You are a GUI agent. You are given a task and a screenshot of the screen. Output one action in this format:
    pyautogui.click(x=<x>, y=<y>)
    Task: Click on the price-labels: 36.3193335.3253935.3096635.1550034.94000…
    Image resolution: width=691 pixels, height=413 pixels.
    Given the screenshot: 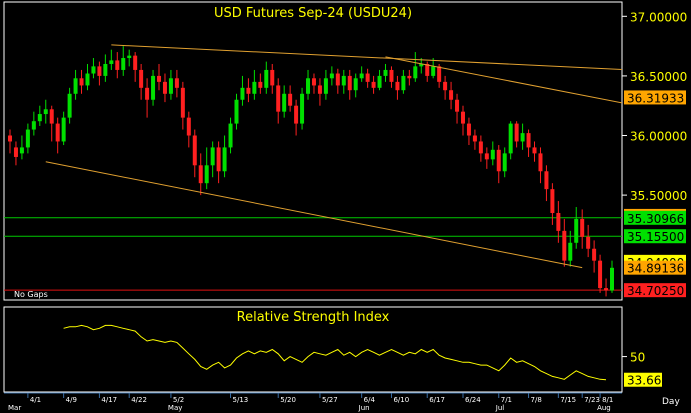 What is the action you would take?
    pyautogui.click(x=655, y=194)
    